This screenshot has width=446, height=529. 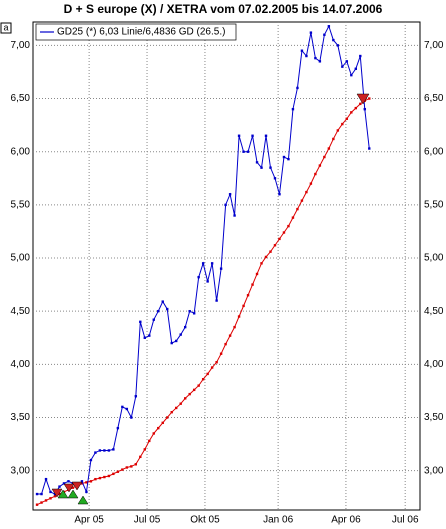 I want to click on y2-tick-label: 4,50, so click(x=434, y=311).